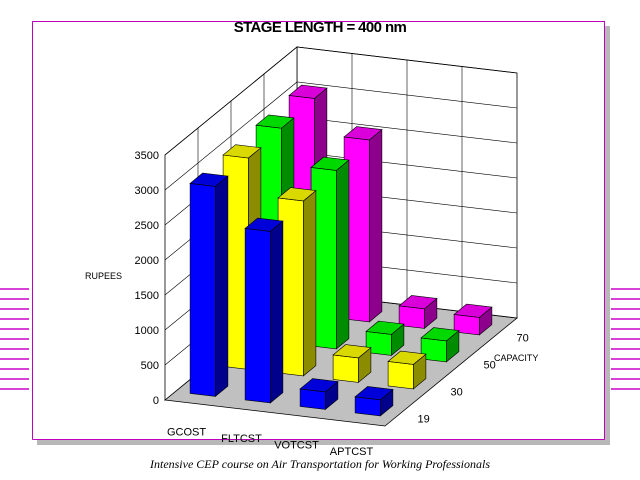  I want to click on category-tick-label: GCOST, so click(186, 432).